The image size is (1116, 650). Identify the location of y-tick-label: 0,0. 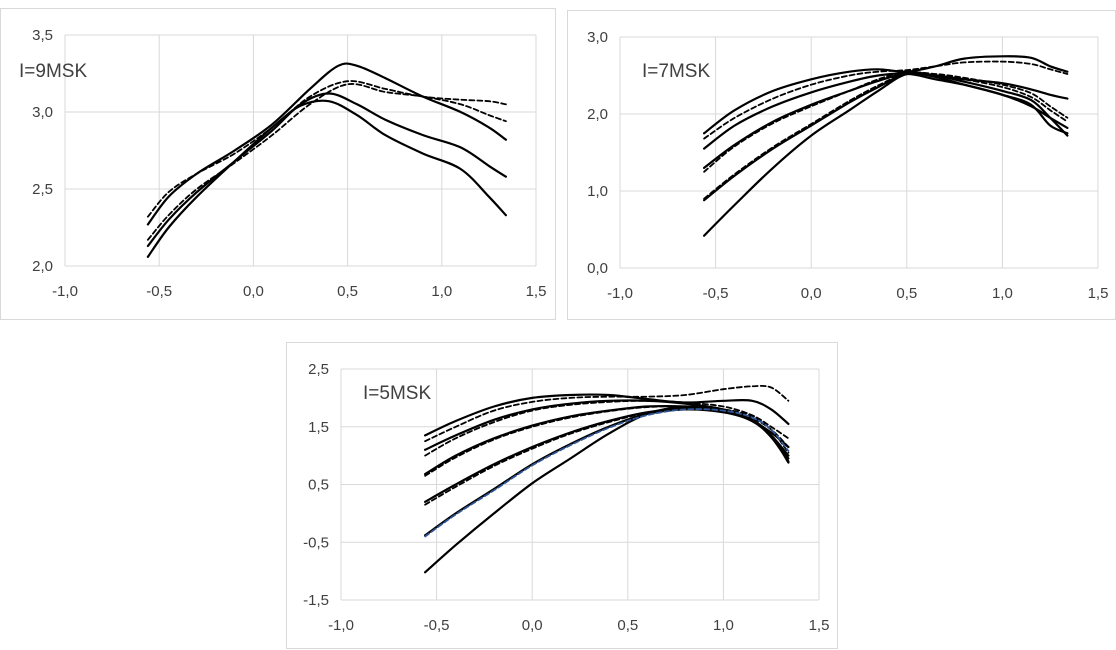
(597, 268).